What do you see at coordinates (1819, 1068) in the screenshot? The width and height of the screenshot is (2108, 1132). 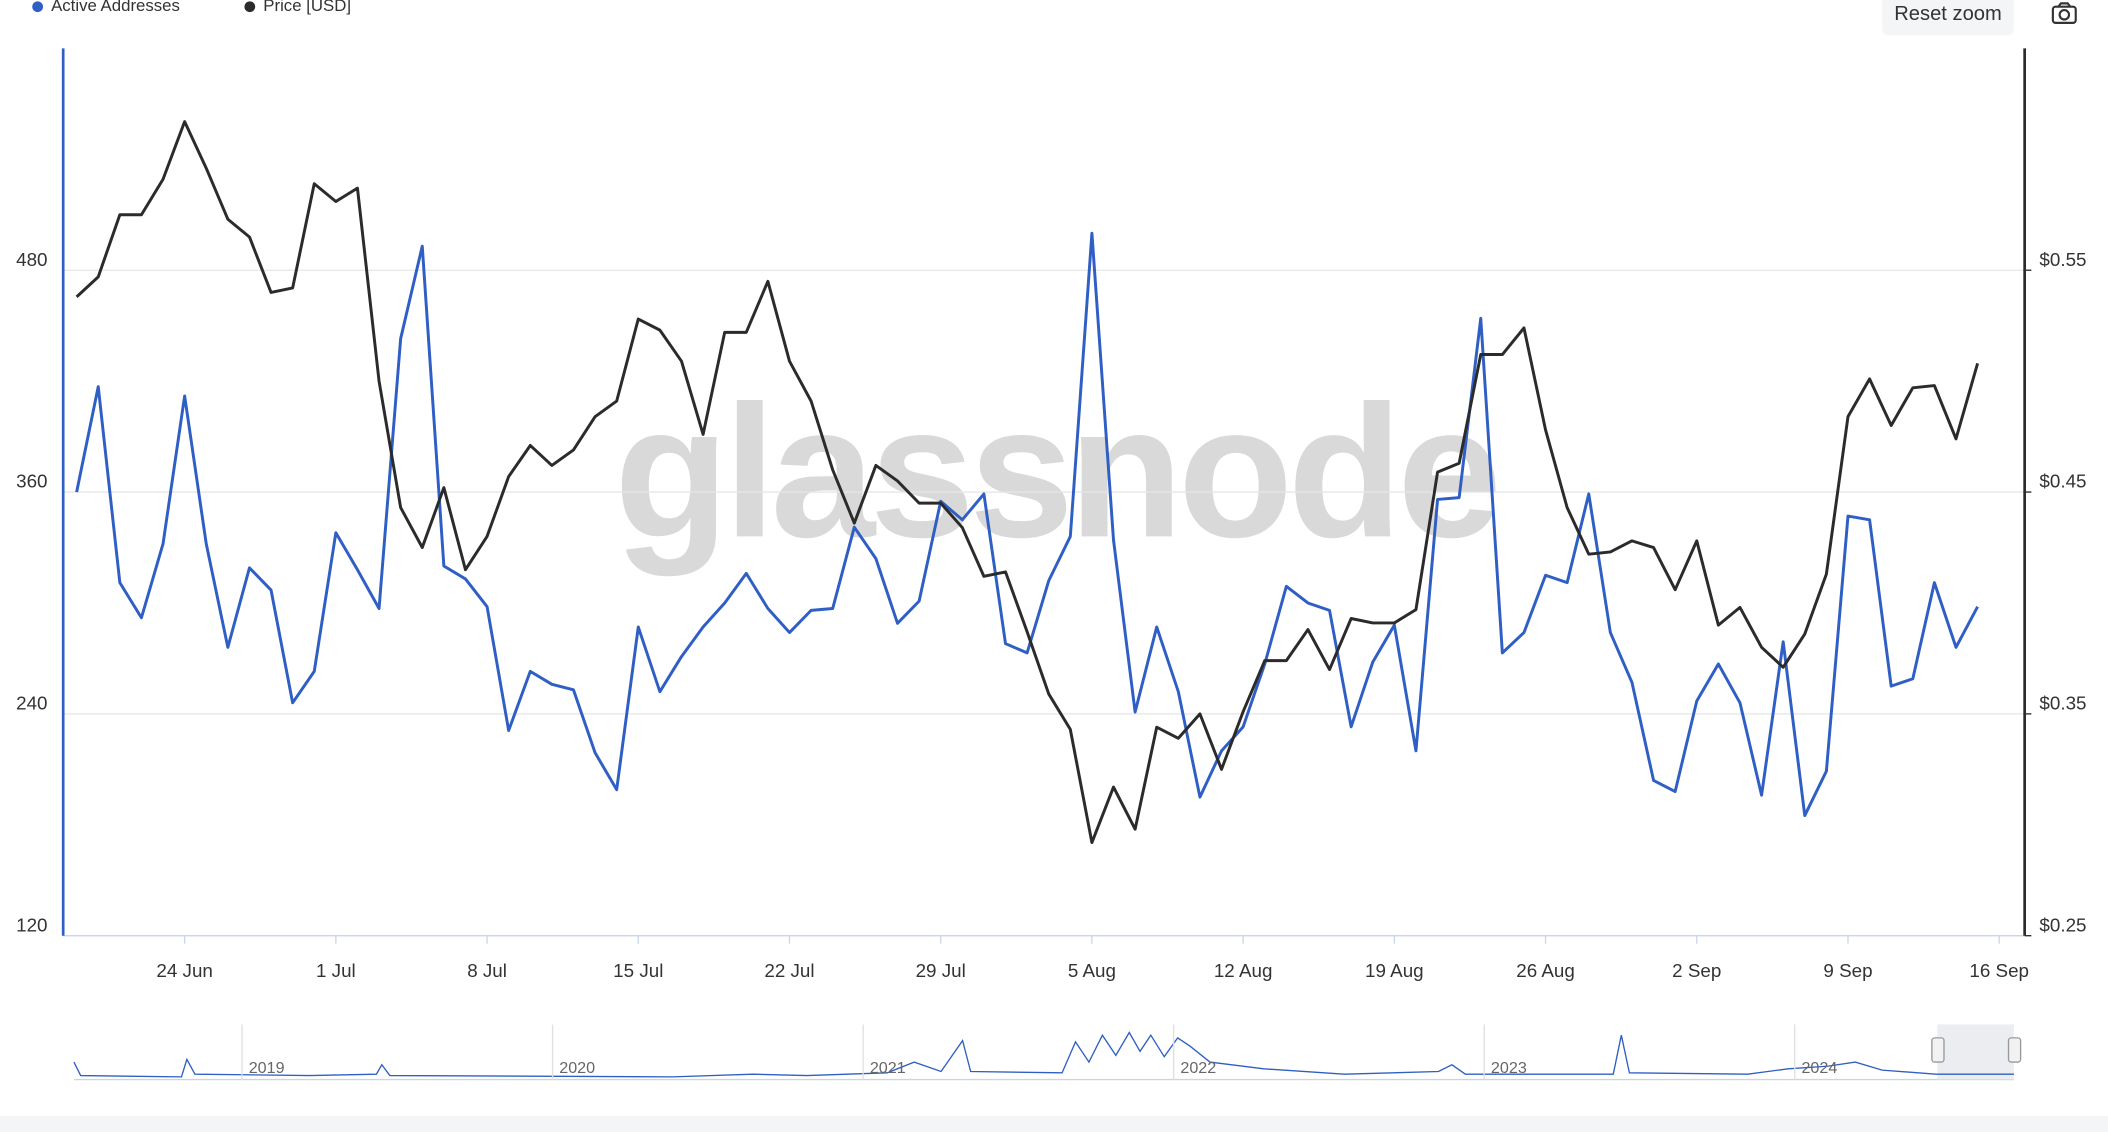 I see `navigator-label: 2024` at bounding box center [1819, 1068].